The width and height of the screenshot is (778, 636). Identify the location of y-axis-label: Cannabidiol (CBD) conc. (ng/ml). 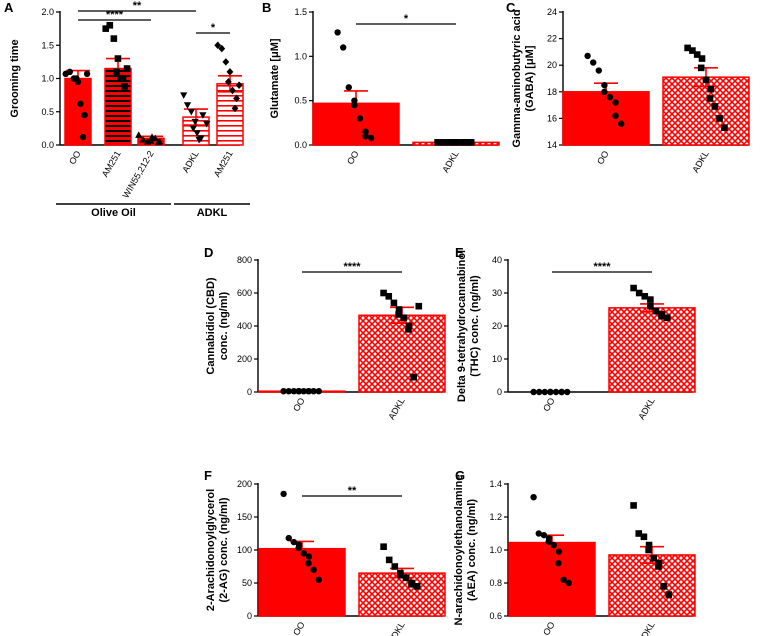
(217, 325).